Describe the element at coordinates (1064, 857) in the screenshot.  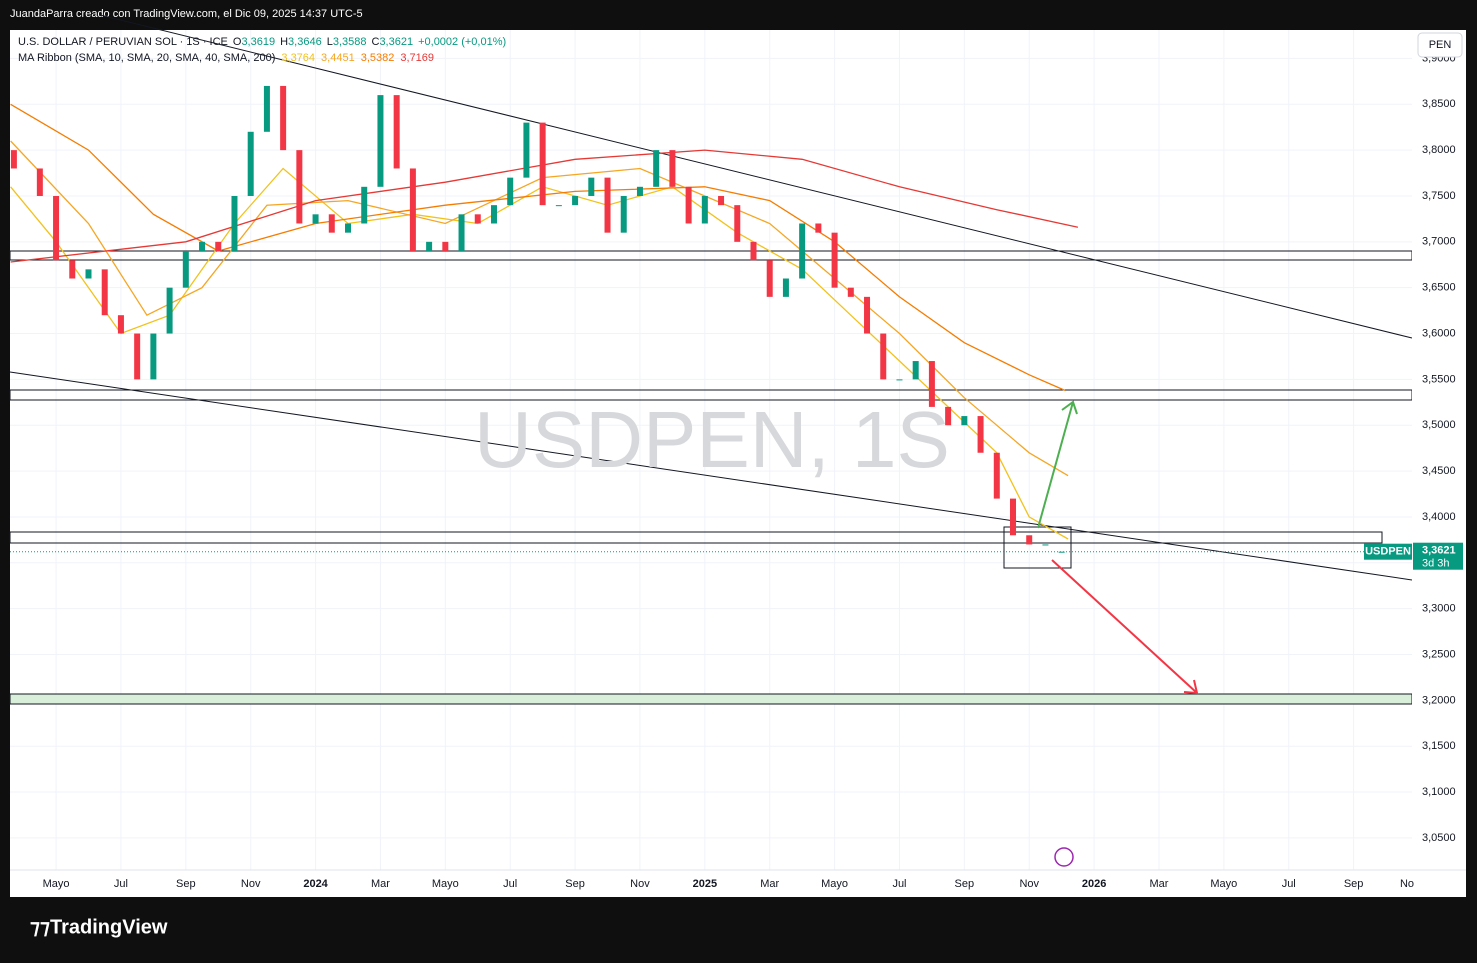
I see `event-icon` at that location.